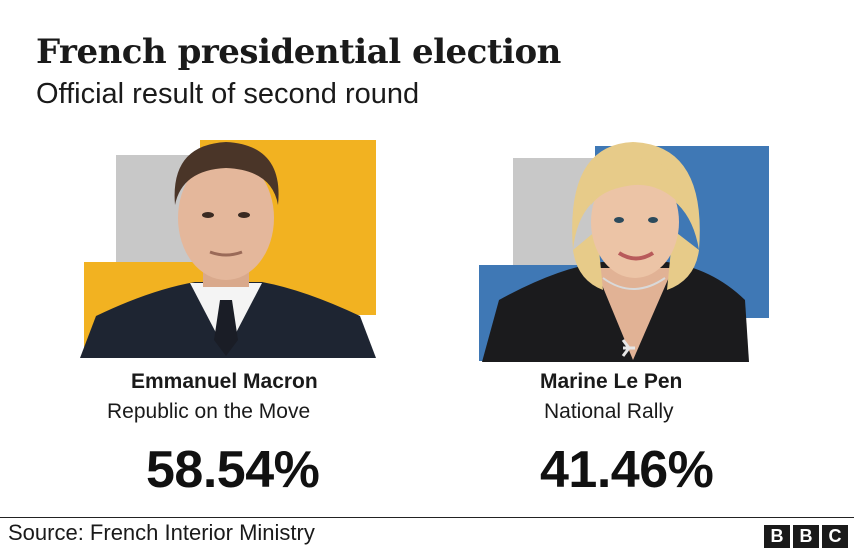 The image size is (854, 555). What do you see at coordinates (161, 532) in the screenshot?
I see `source-note: Source: French Interior Ministry` at bounding box center [161, 532].